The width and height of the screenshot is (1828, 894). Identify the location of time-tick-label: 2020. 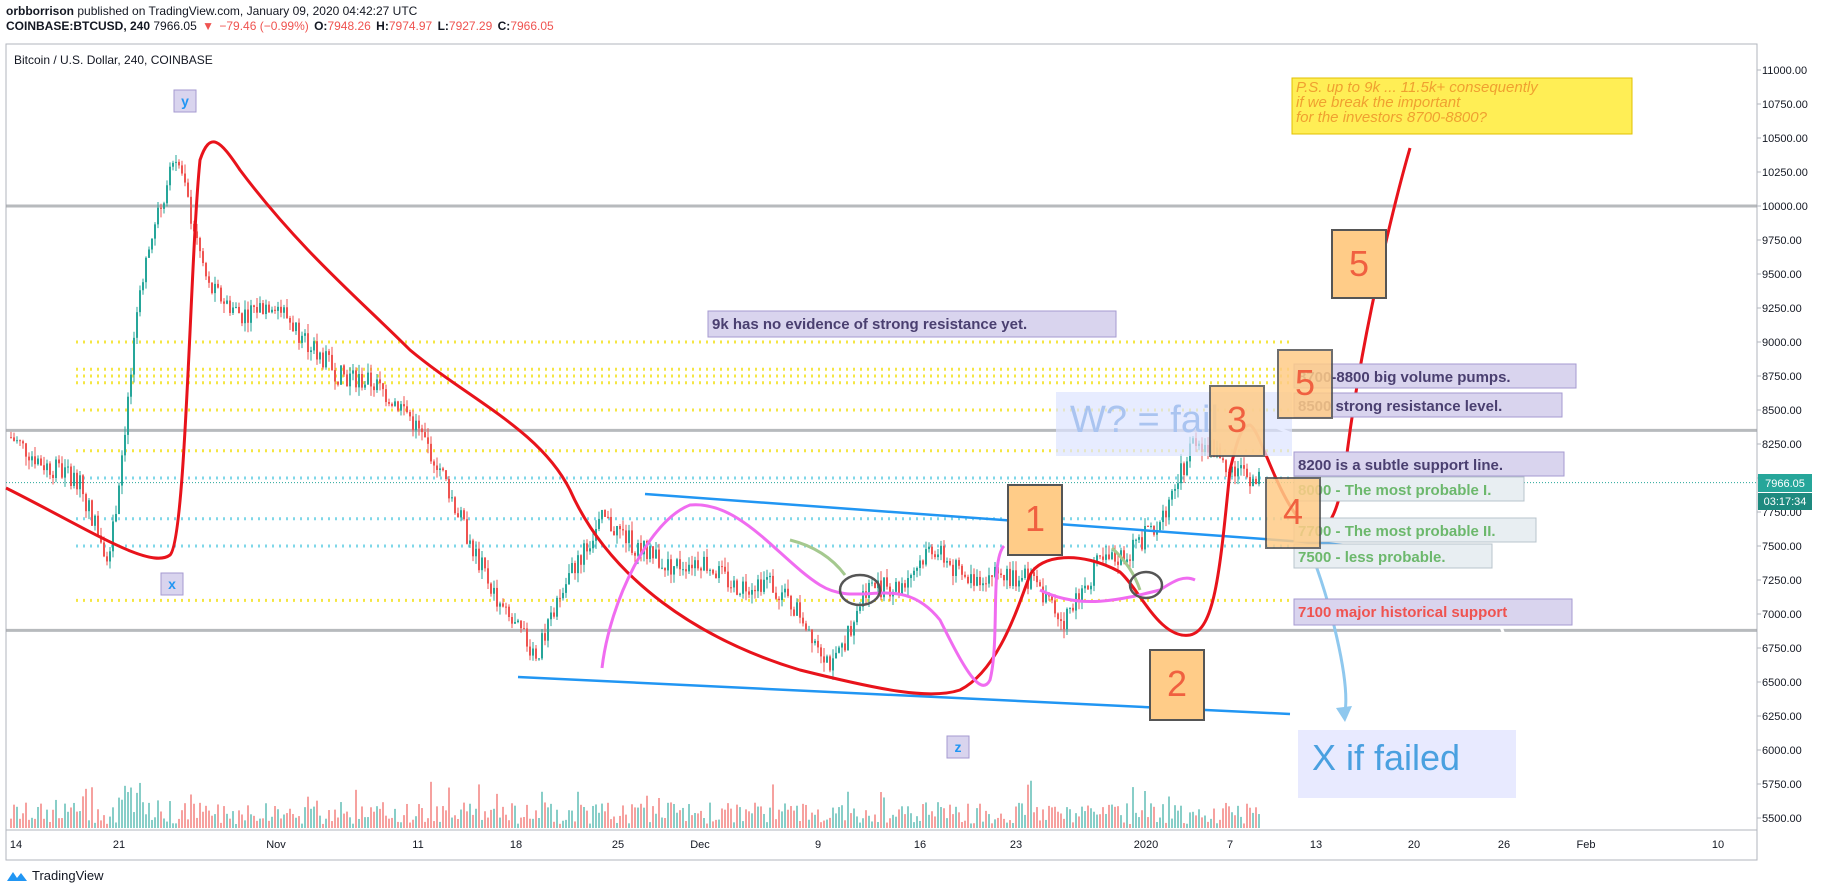
(1146, 845).